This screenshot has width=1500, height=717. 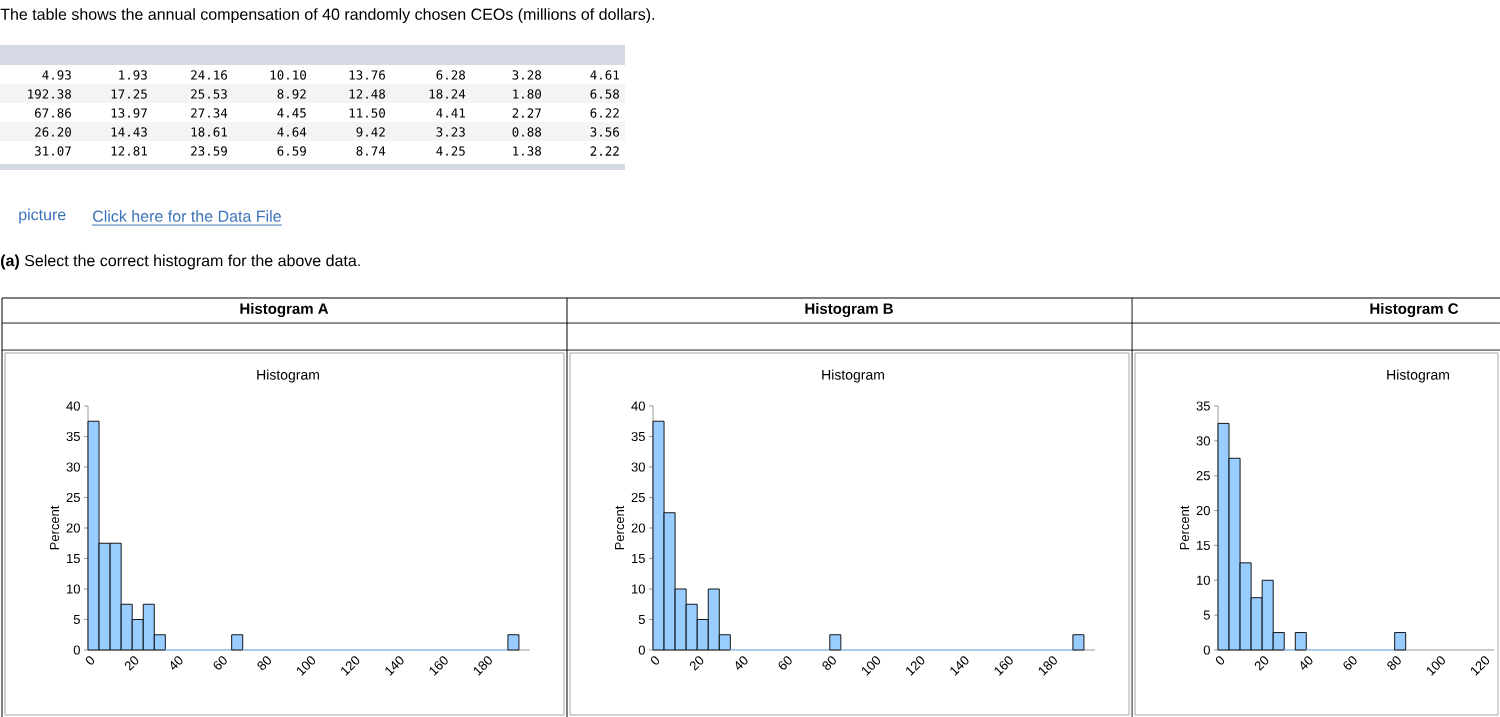 What do you see at coordinates (209, 113) in the screenshot?
I see `text: 27.34` at bounding box center [209, 113].